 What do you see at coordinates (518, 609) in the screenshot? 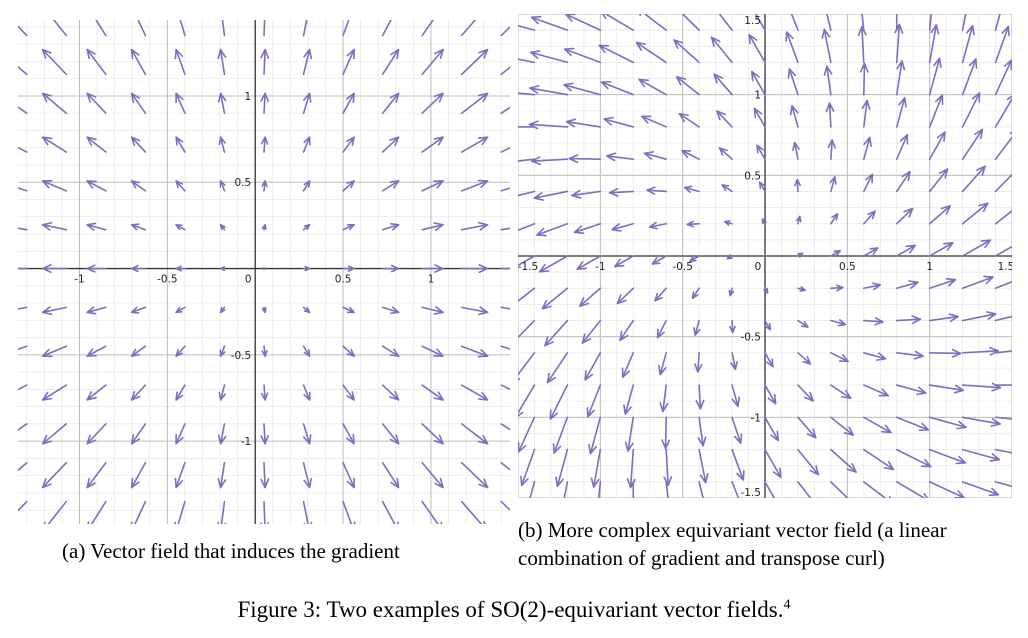
I see `figure-caption-math: SO(2)` at bounding box center [518, 609].